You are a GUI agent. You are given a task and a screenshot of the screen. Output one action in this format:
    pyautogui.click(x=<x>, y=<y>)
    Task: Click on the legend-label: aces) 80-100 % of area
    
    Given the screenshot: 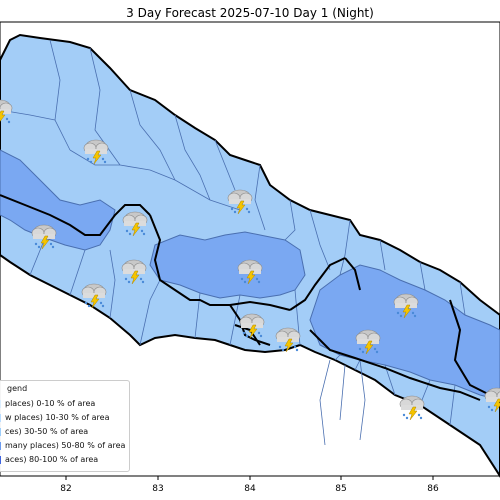 What is the action you would take?
    pyautogui.click(x=52, y=459)
    